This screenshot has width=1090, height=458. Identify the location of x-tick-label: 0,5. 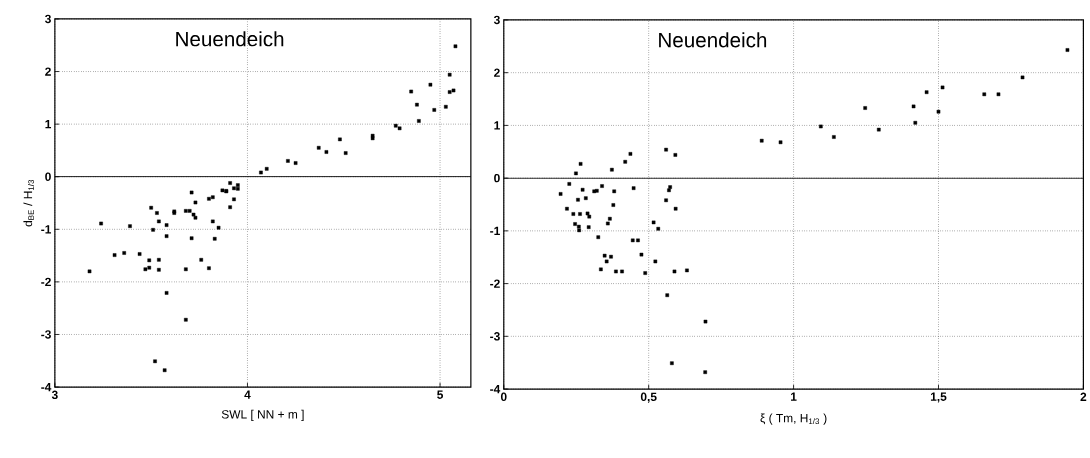
(648, 397).